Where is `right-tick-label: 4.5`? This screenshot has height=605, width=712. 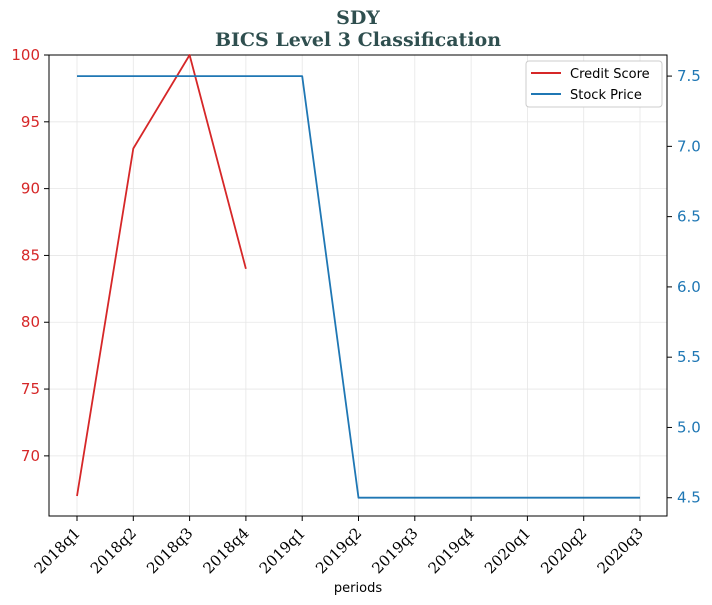
right-tick-label: 4.5 is located at coordinates (689, 498).